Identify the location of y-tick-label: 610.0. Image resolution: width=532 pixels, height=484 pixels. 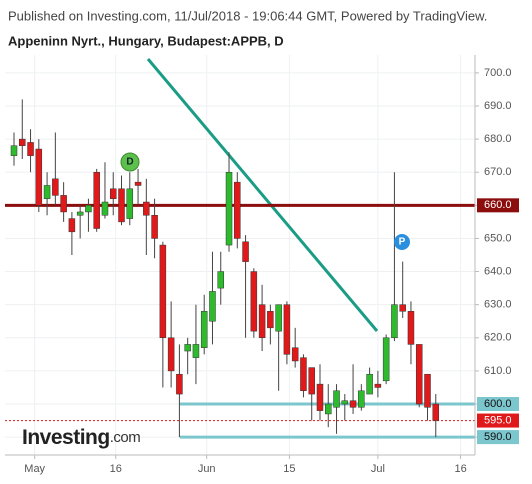
(498, 371).